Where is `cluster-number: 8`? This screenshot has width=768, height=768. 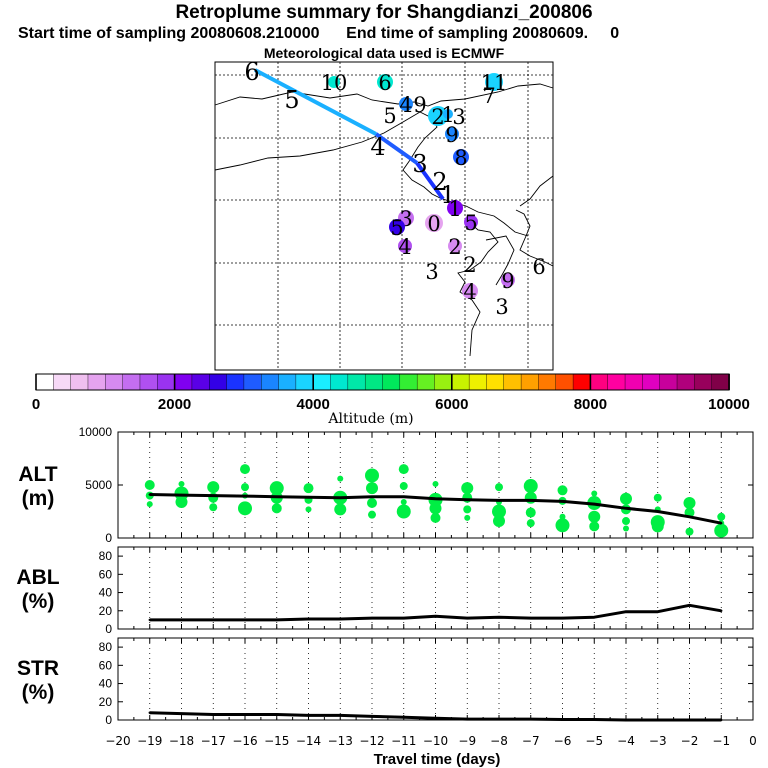
cluster-number: 8 is located at coordinates (460, 158).